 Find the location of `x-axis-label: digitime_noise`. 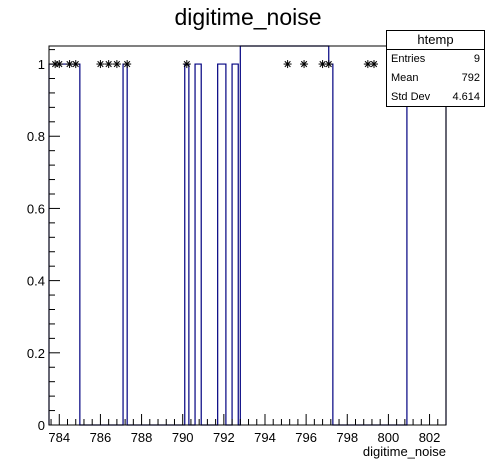

x-axis-label: digitime_noise is located at coordinates (404, 451).